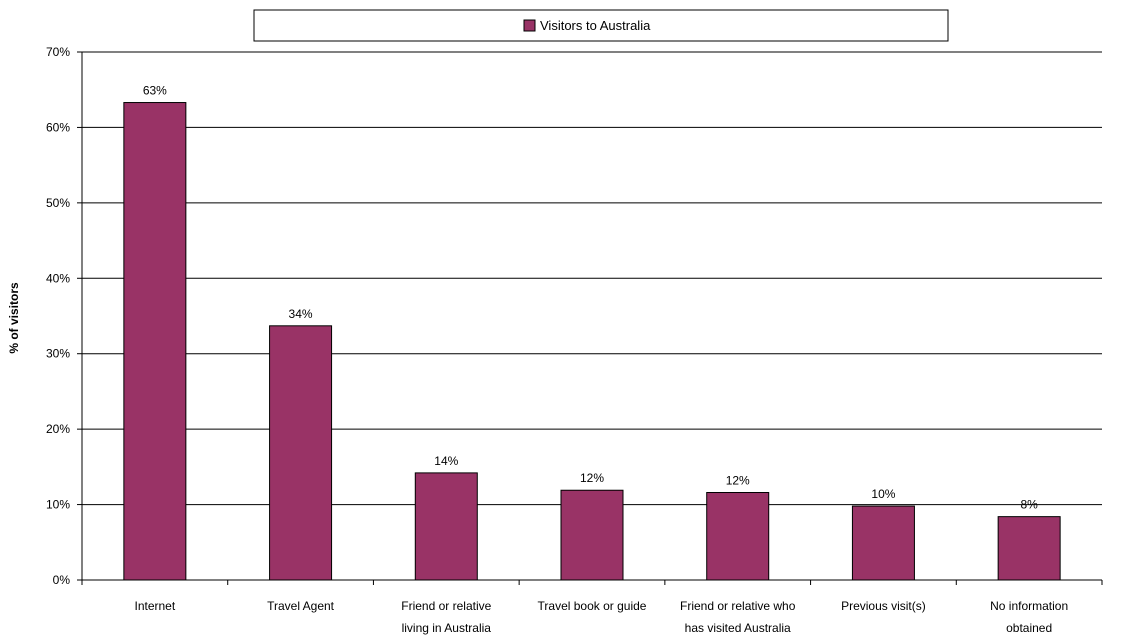 The width and height of the screenshot is (1132, 640). What do you see at coordinates (883, 494) in the screenshot?
I see `value-label: 10%` at bounding box center [883, 494].